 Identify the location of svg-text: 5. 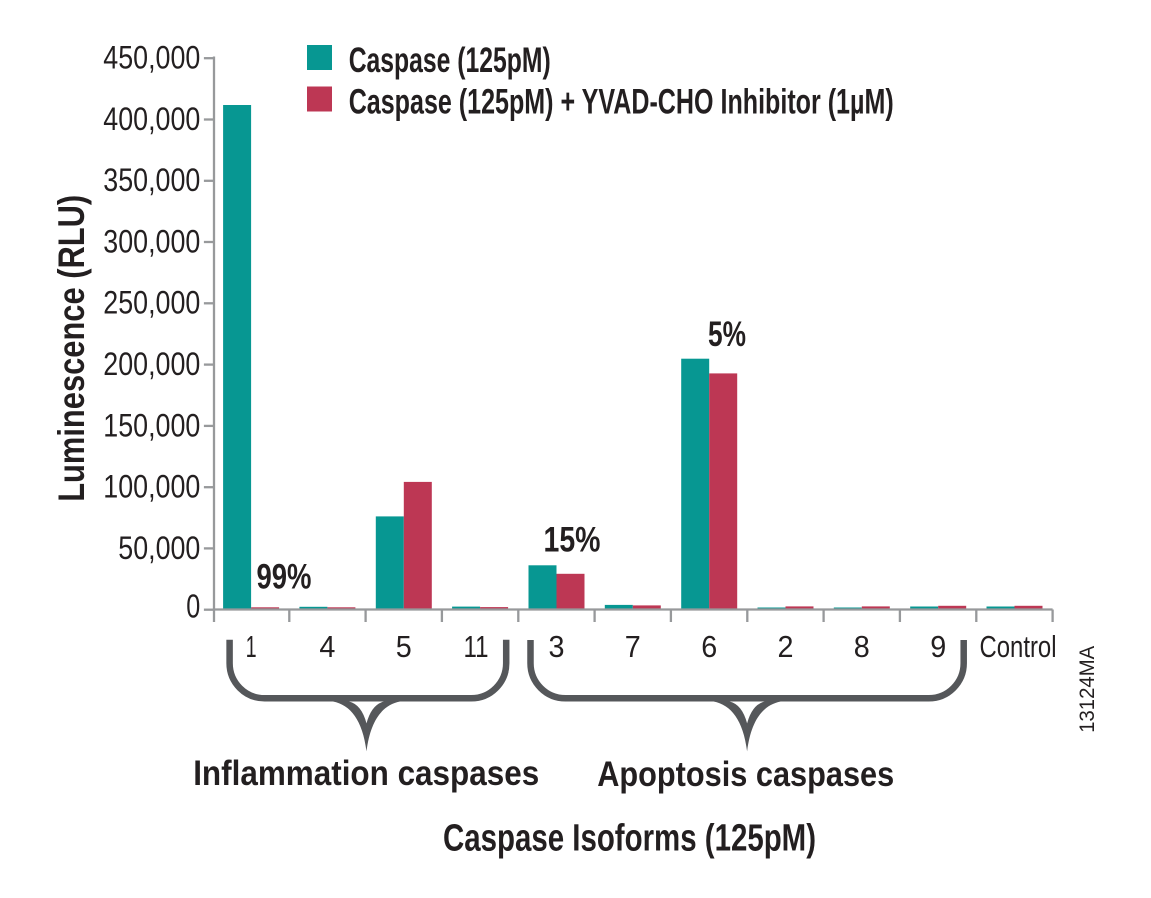
(404, 646).